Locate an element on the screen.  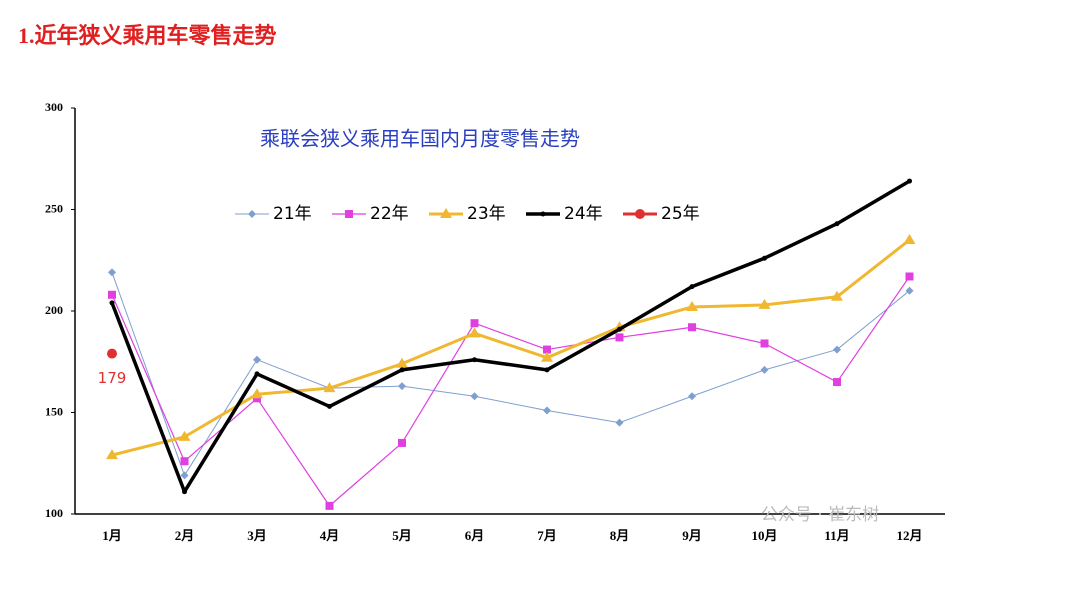
heading: 1.近年狭义乘用车零售走势 is located at coordinates (147, 35).